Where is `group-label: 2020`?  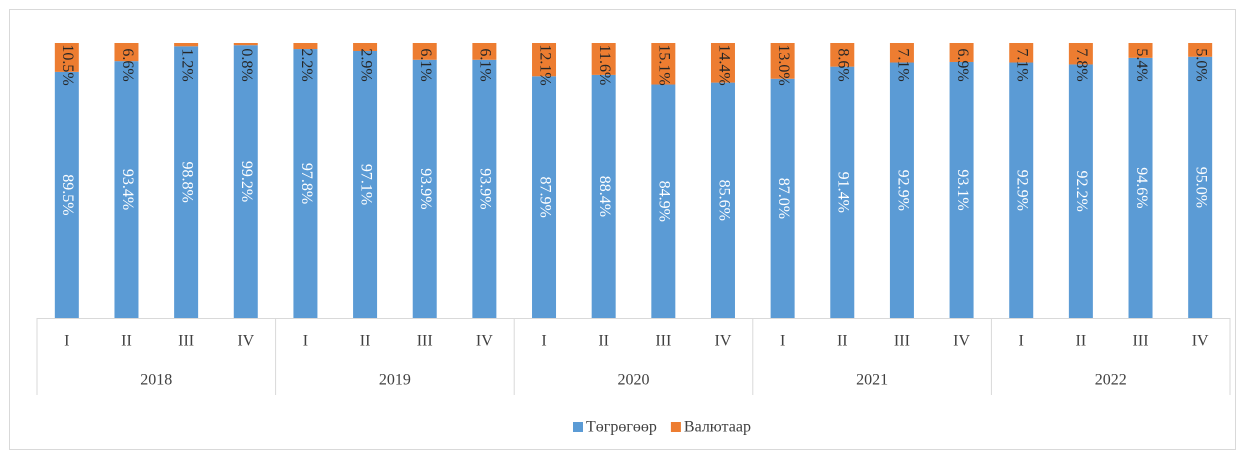
group-label: 2020 is located at coordinates (634, 380).